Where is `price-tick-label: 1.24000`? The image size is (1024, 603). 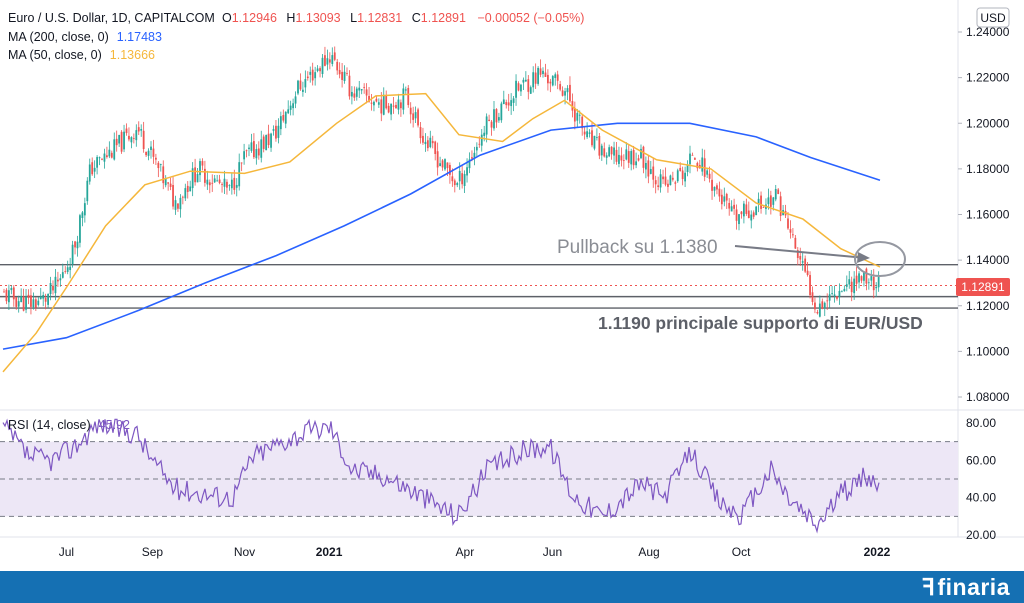 price-tick-label: 1.24000 is located at coordinates (988, 32).